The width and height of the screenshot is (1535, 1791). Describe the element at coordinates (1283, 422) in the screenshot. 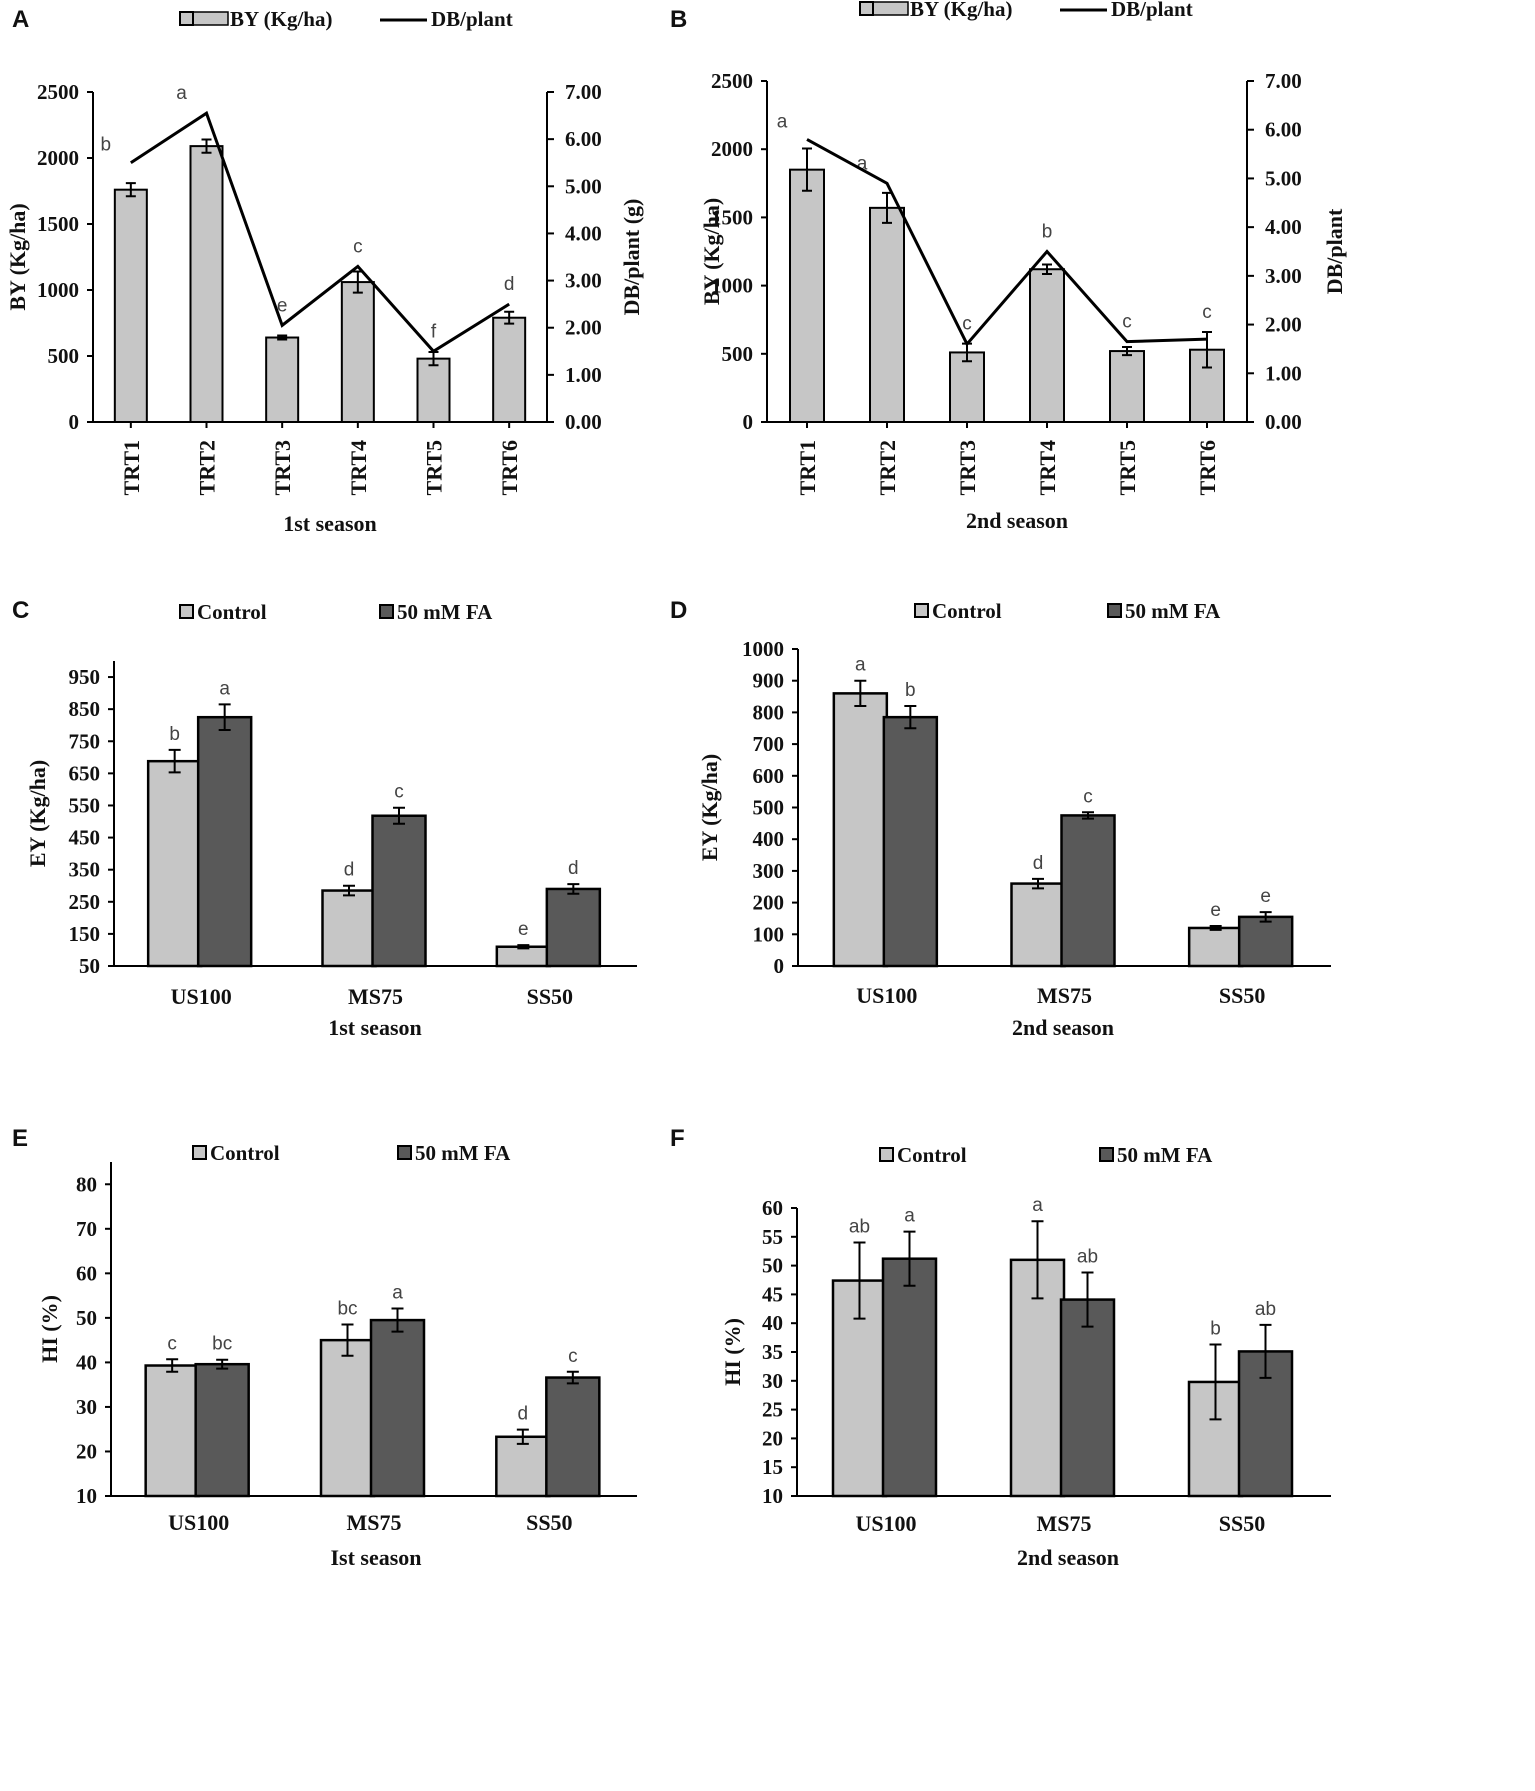

I see `y2-tick-label: 0.00` at that location.